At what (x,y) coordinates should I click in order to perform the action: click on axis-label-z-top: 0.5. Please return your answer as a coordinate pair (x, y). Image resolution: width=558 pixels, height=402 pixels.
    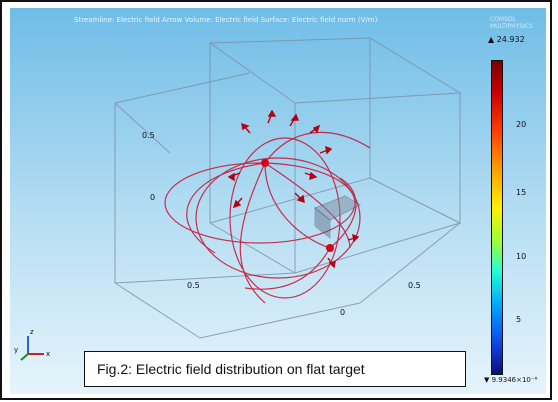
    Looking at the image, I should click on (148, 135).